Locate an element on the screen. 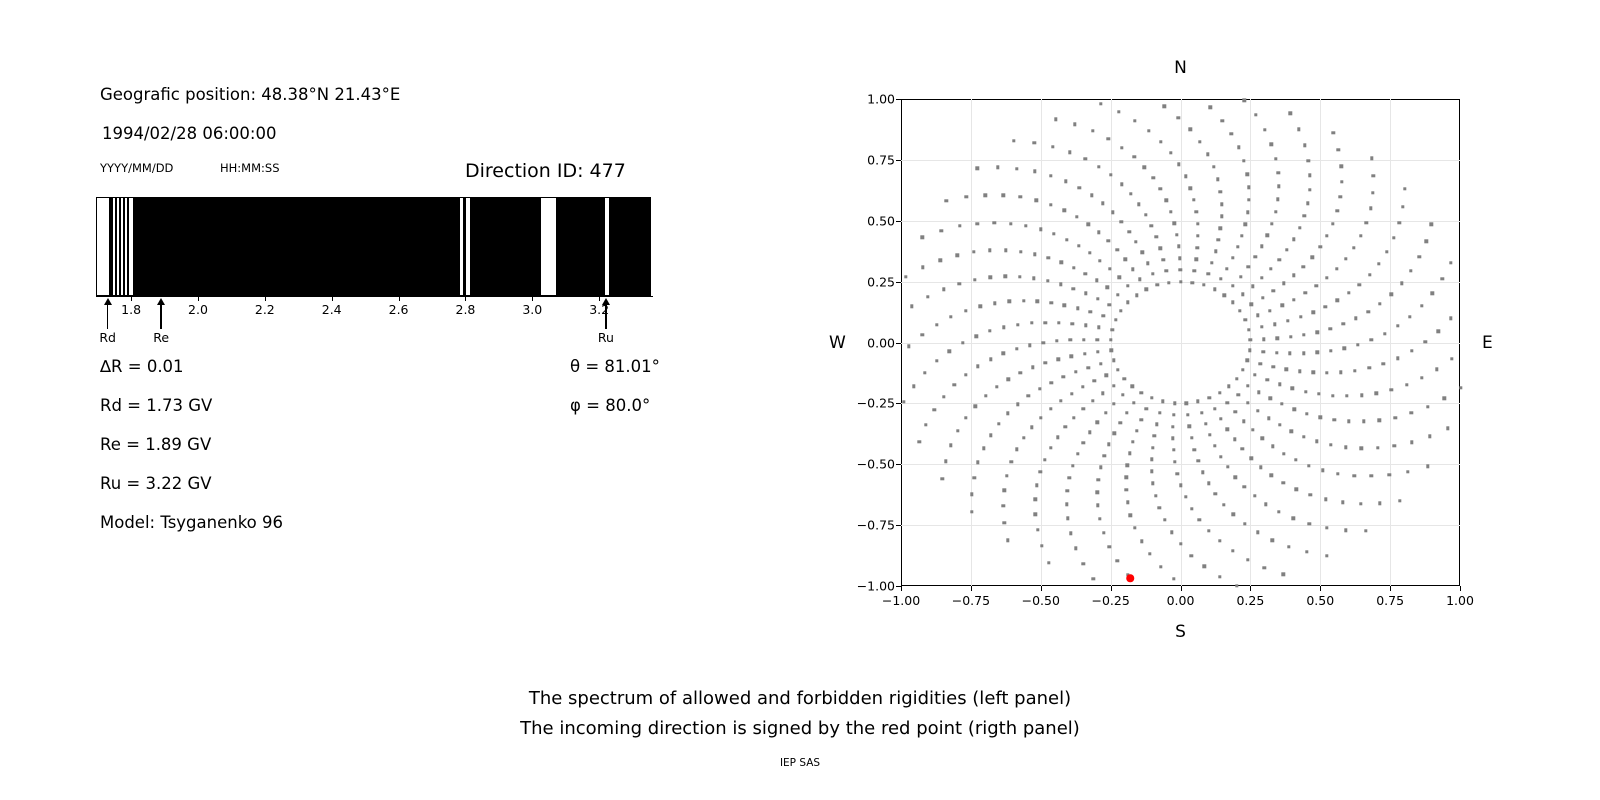  allowed-rigidity-band is located at coordinates (117, 246).